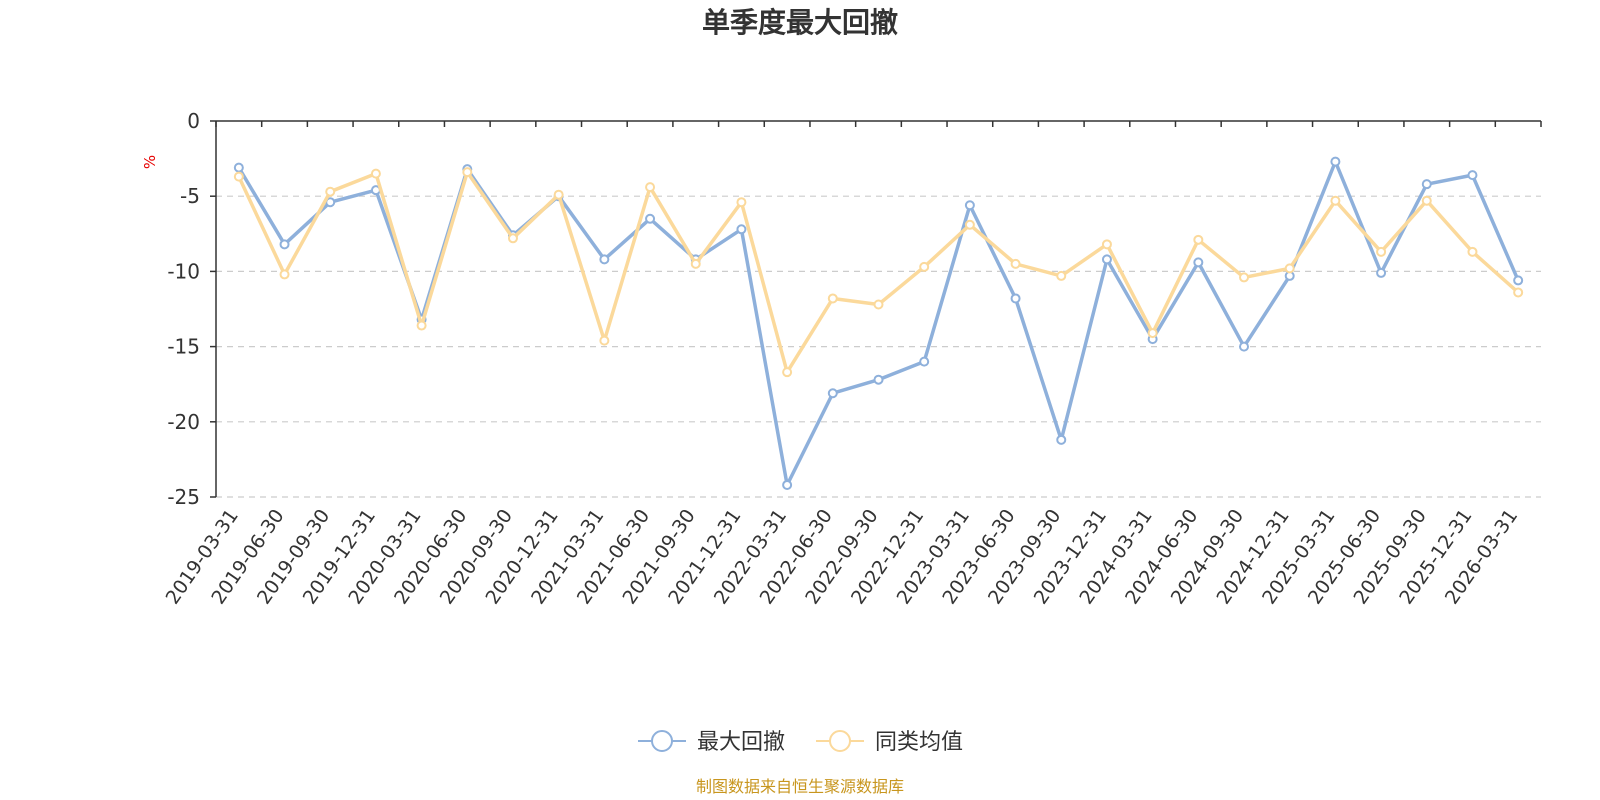 Image resolution: width=1600 pixels, height=800 pixels. Describe the element at coordinates (150, 162) in the screenshot. I see `y-axis-unit: %` at that location.